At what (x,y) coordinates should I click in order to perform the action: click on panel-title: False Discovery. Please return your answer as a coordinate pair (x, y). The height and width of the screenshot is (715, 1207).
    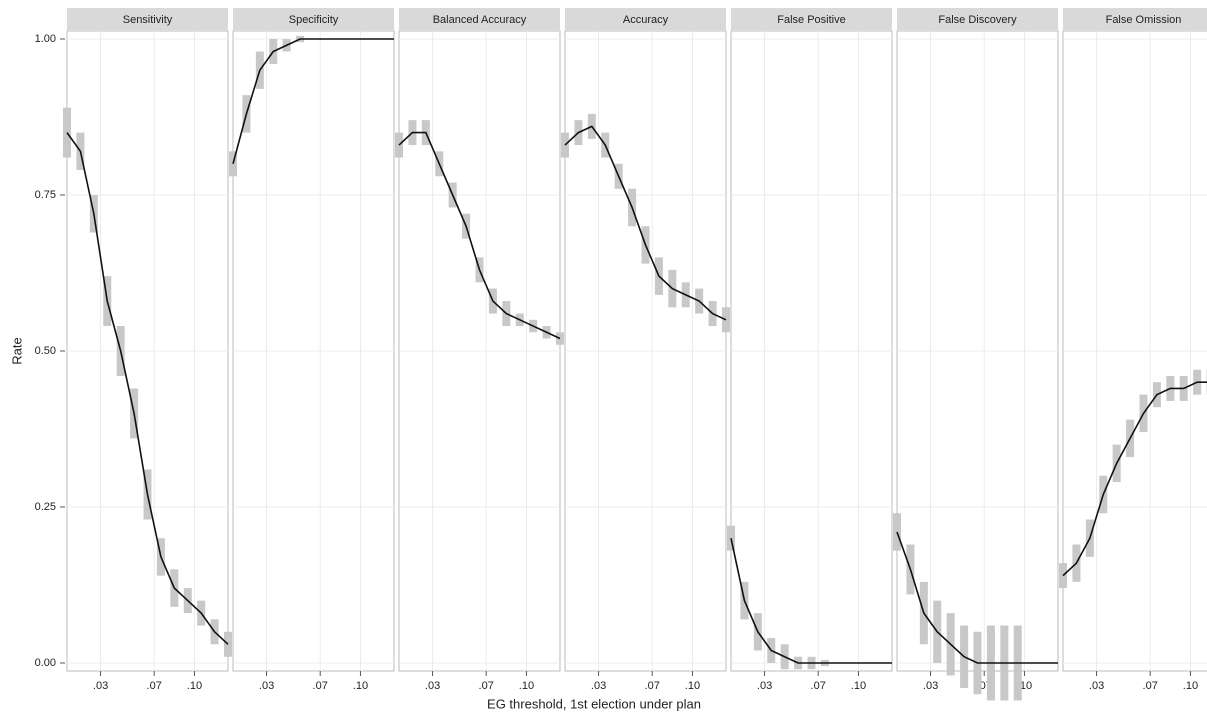
    Looking at the image, I should click on (977, 20).